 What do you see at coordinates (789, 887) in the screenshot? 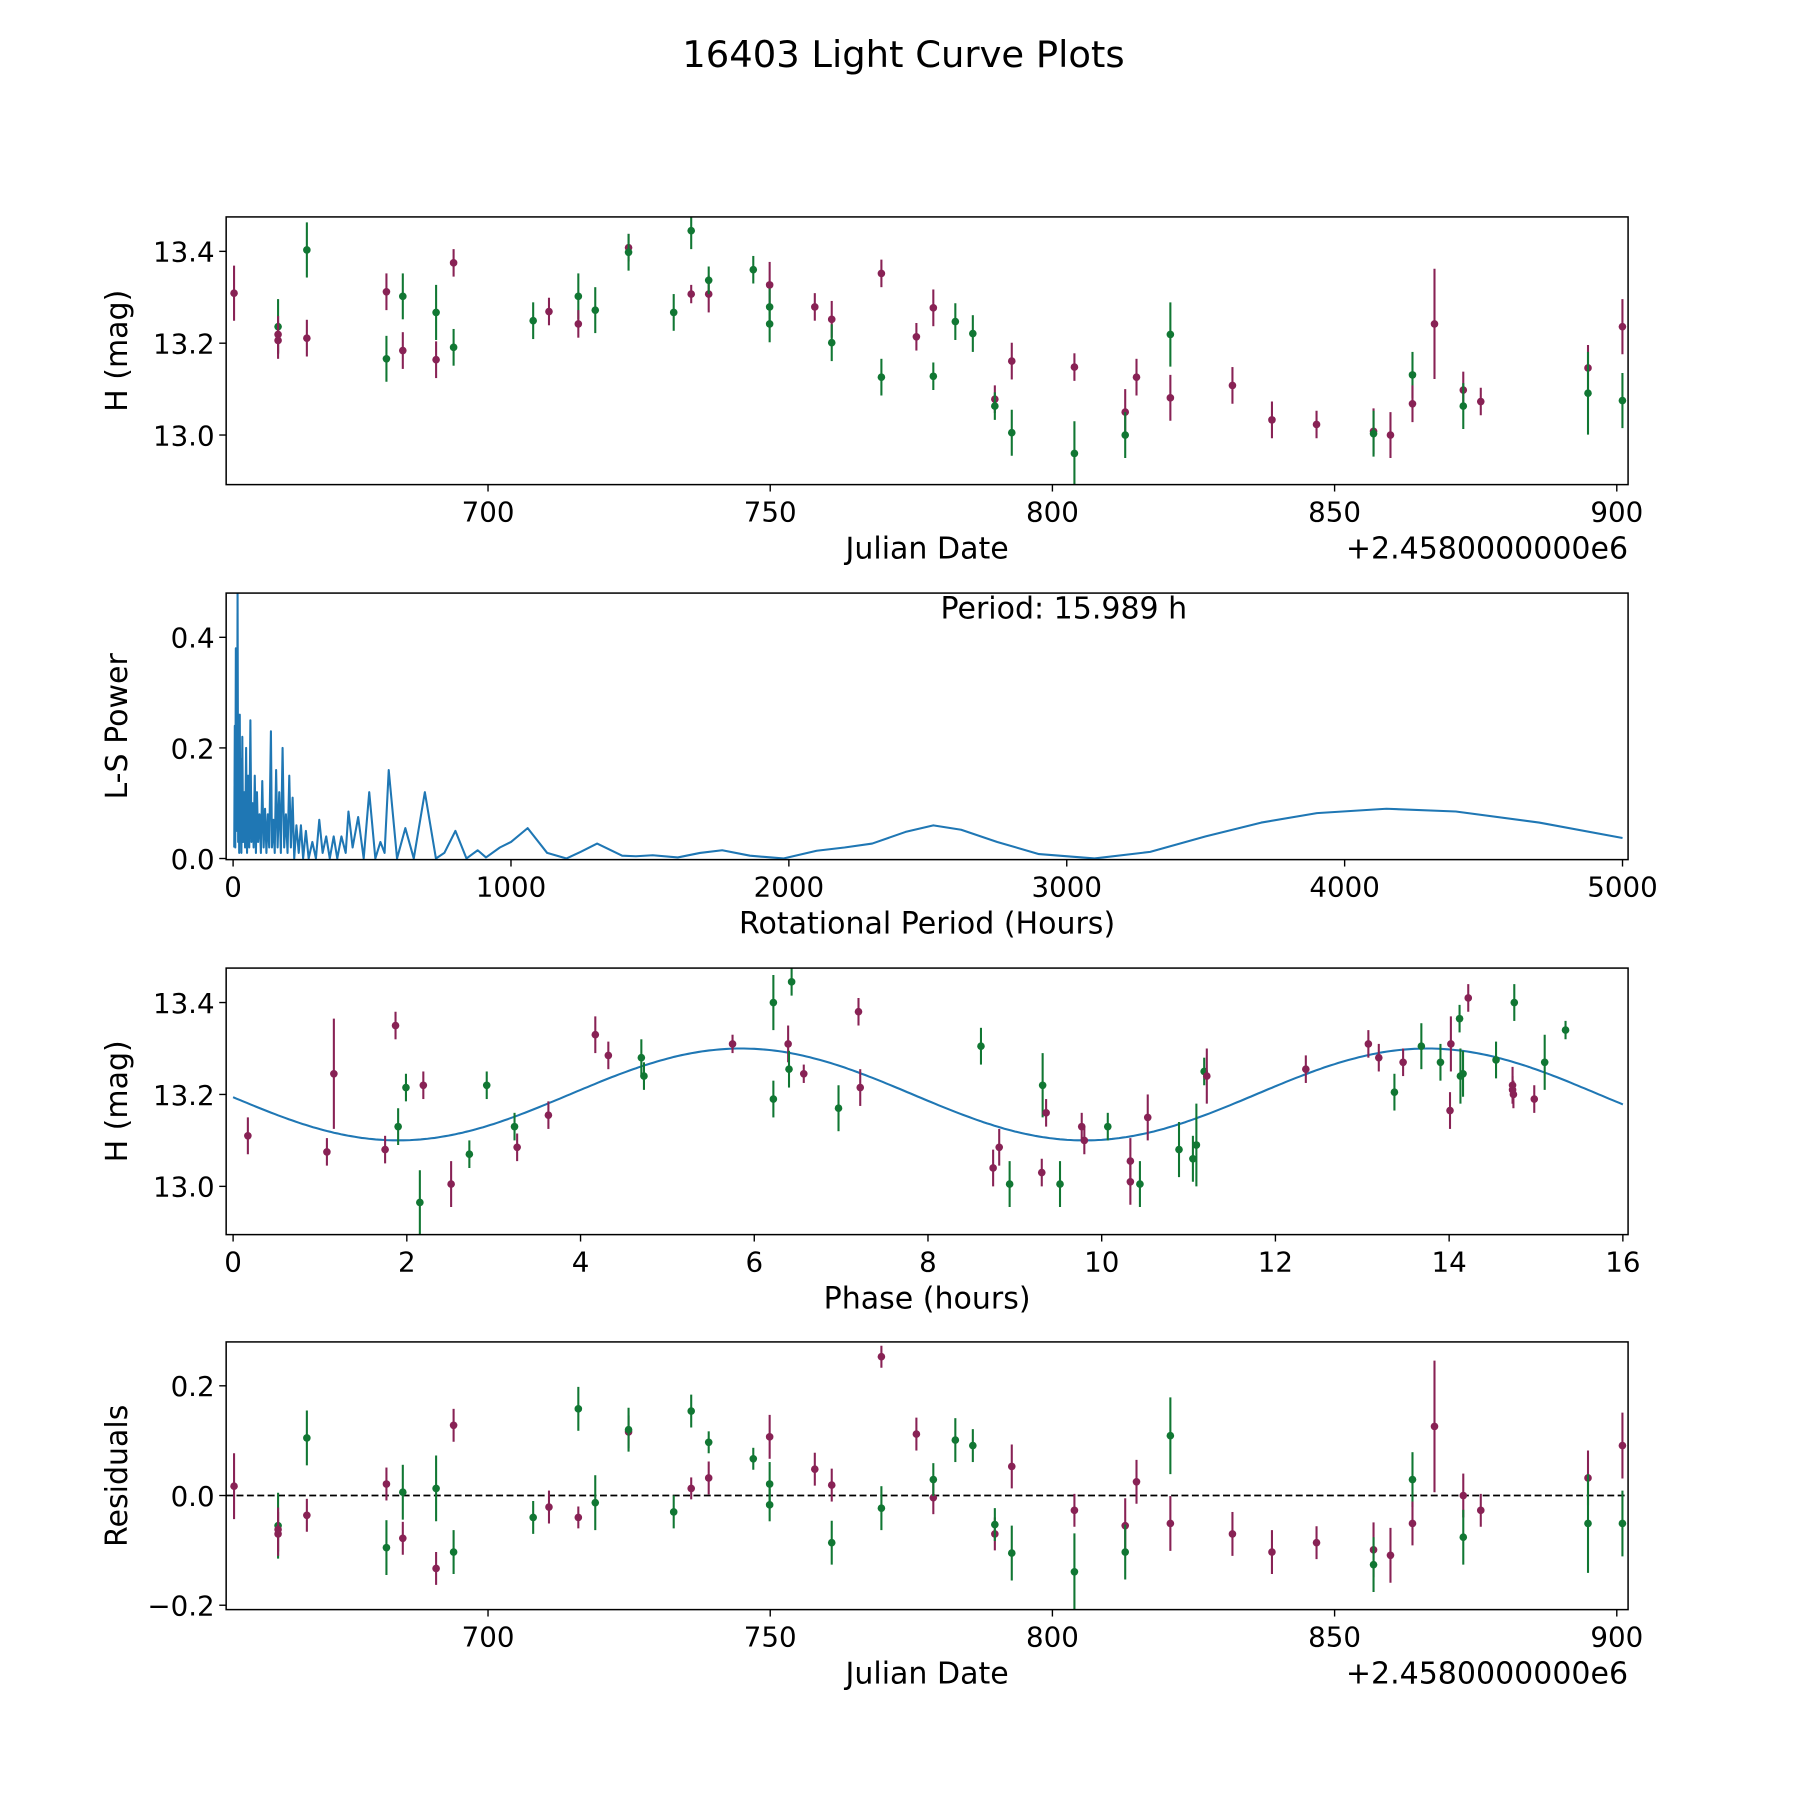
I see `x-tick-label: 2000` at bounding box center [789, 887].